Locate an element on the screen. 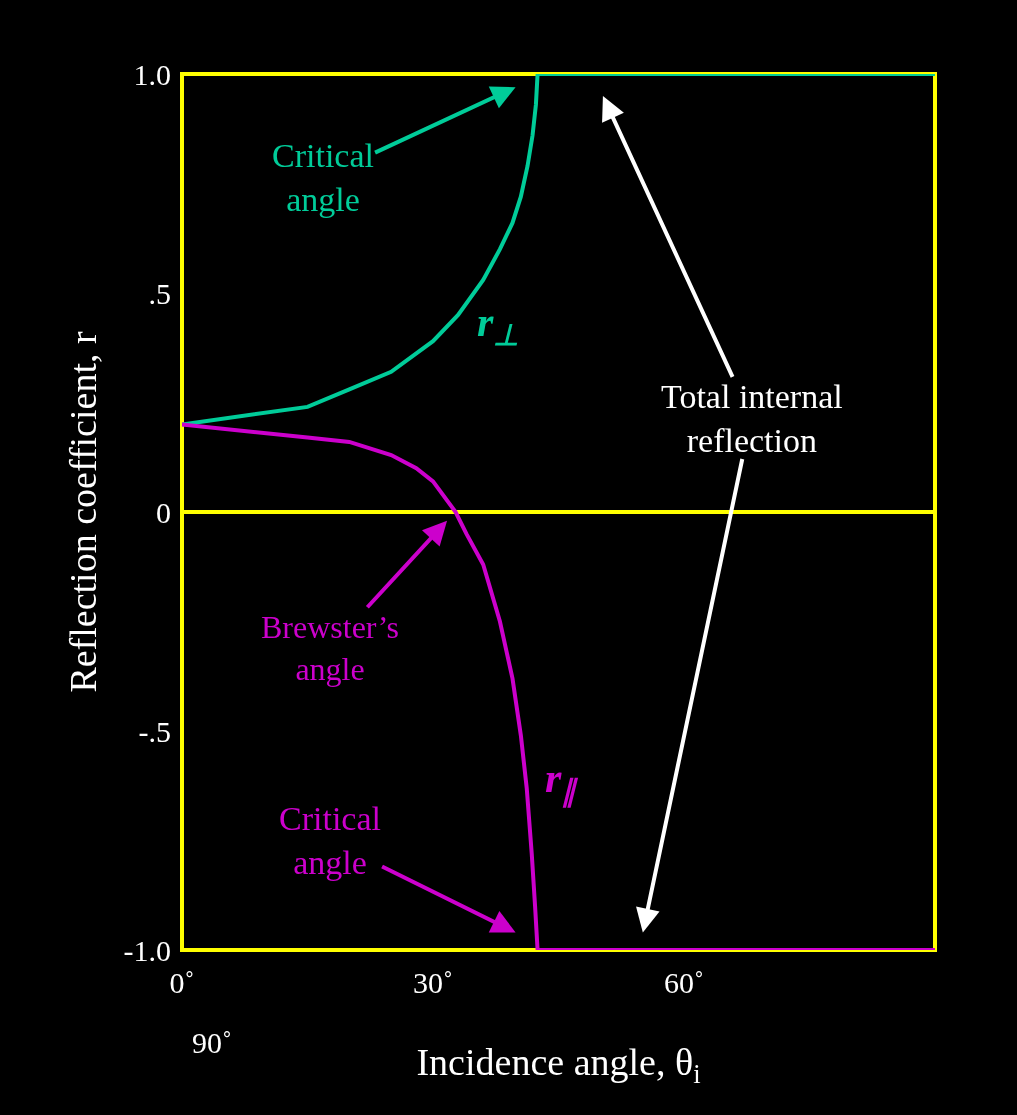 Image resolution: width=1017 pixels, height=1115 pixels. x-tick-label: 30˚ is located at coordinates (433, 982).